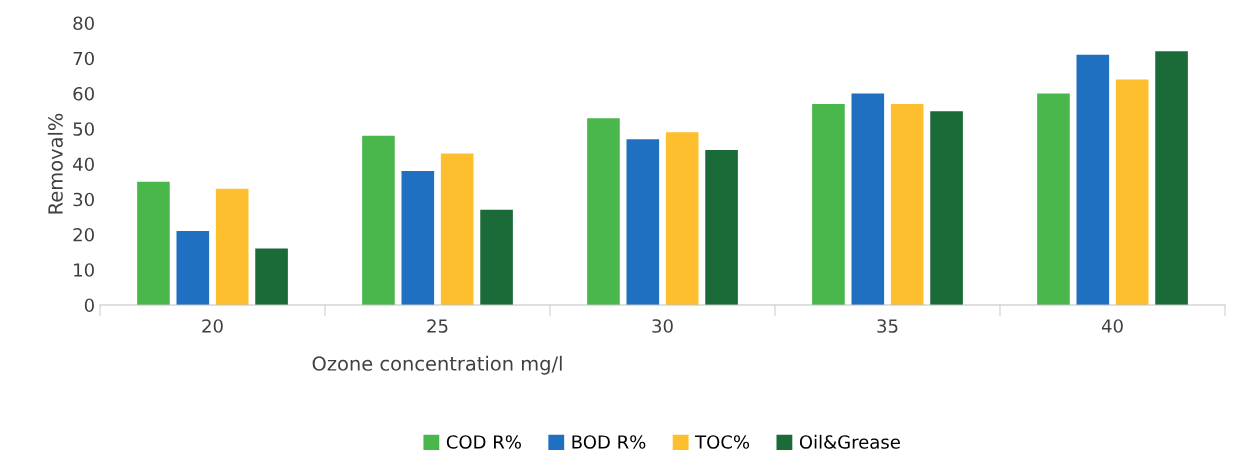 This screenshot has width=1242, height=470. What do you see at coordinates (83, 58) in the screenshot?
I see `y-tick-label: 70` at bounding box center [83, 58].